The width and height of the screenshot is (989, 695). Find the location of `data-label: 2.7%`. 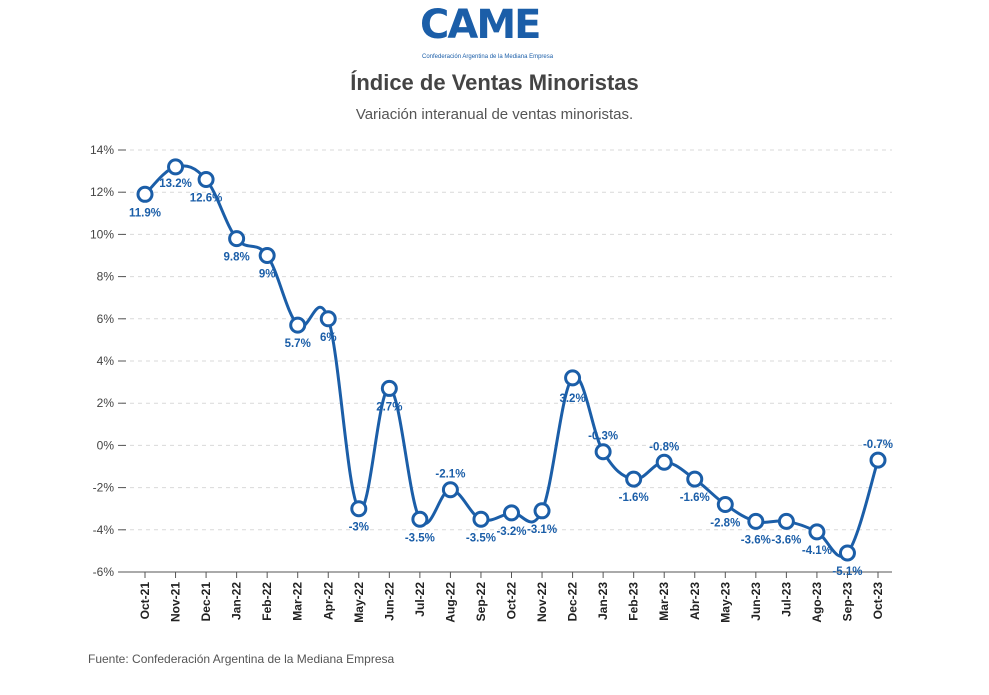

data-label: 2.7% is located at coordinates (389, 407).